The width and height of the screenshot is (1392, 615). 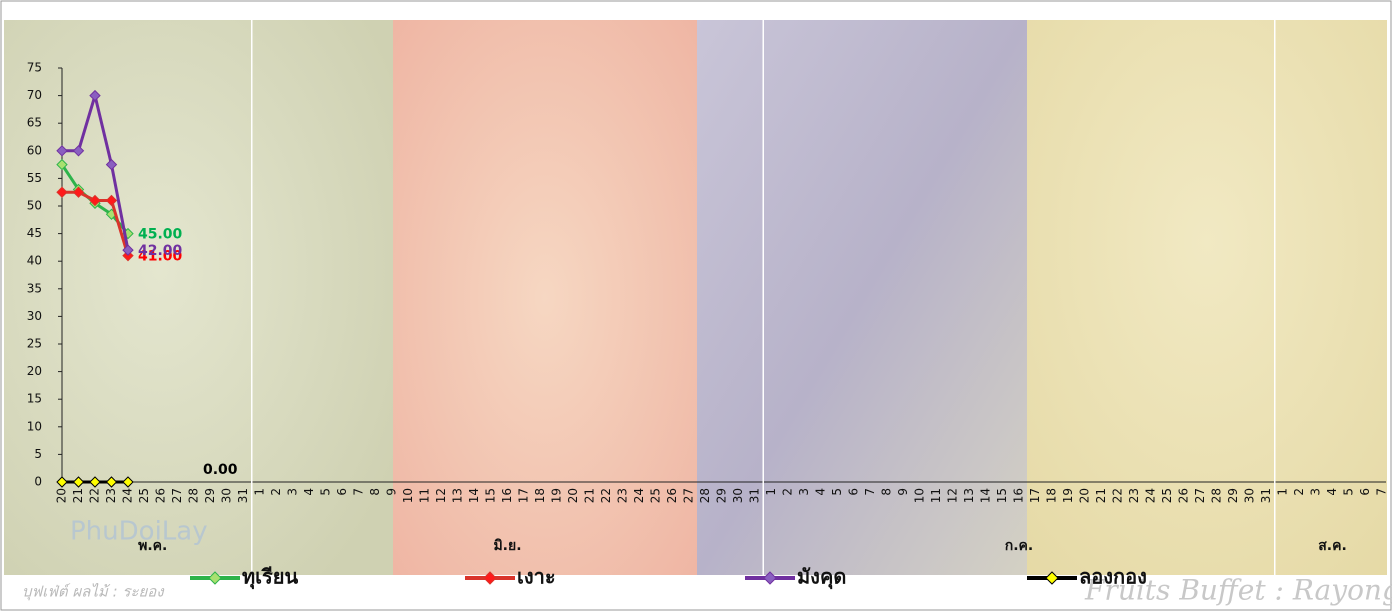 I want to click on y-tick-label: 20, so click(x=34, y=371).